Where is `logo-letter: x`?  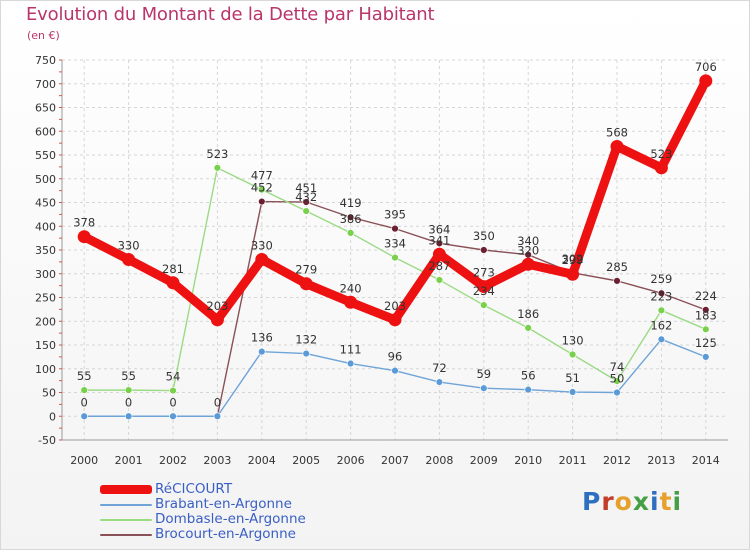 logo-letter: x is located at coordinates (641, 501).